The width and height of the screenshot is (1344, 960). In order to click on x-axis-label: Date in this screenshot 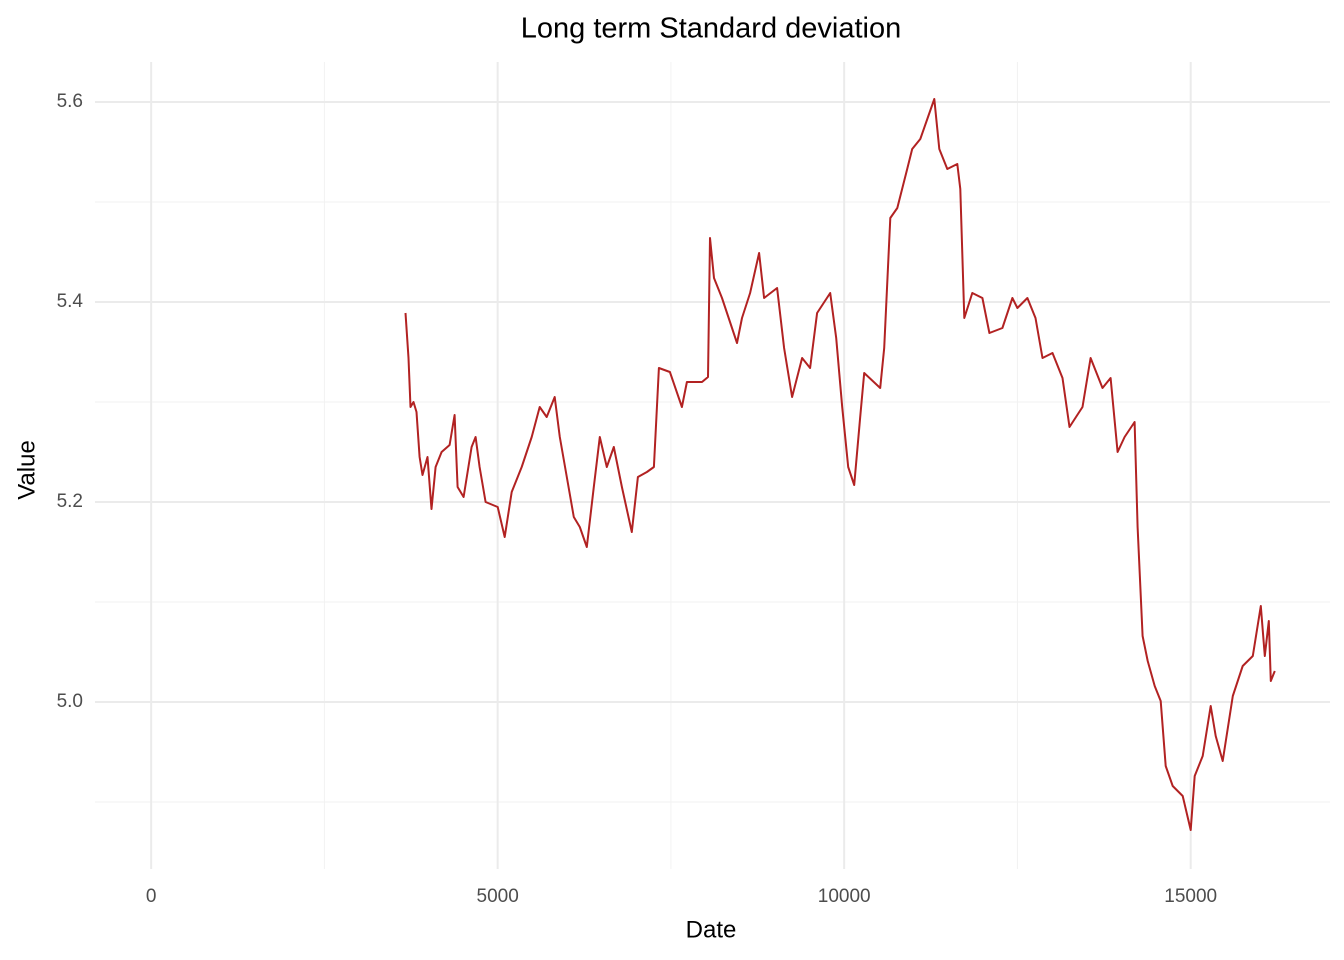, I will do `click(711, 929)`.